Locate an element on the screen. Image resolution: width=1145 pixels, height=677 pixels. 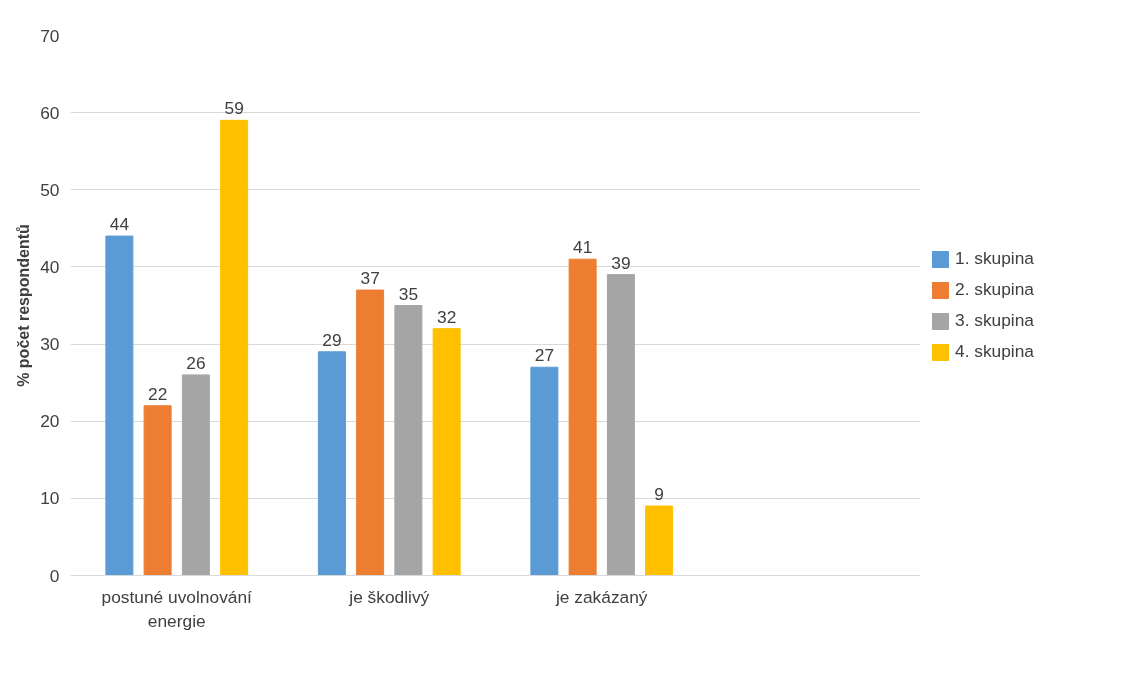
legend-label: 4. skupina is located at coordinates (994, 351).